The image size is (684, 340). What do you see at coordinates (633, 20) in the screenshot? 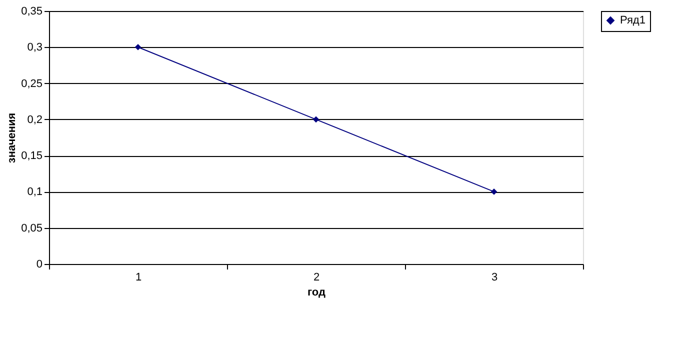
I see `legend-label: Ряд1` at bounding box center [633, 20].